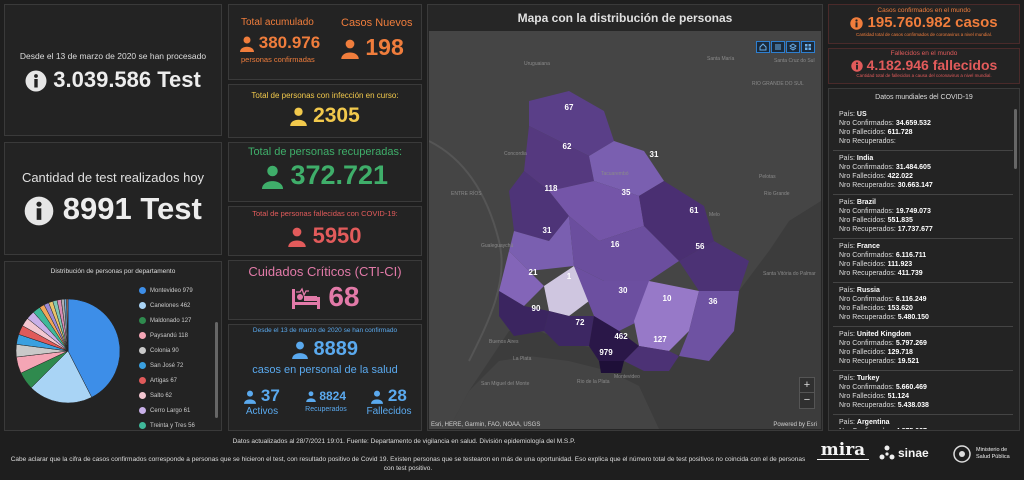 Image resolution: width=1024 pixels, height=480 pixels. I want to click on home-icon, so click(763, 47).